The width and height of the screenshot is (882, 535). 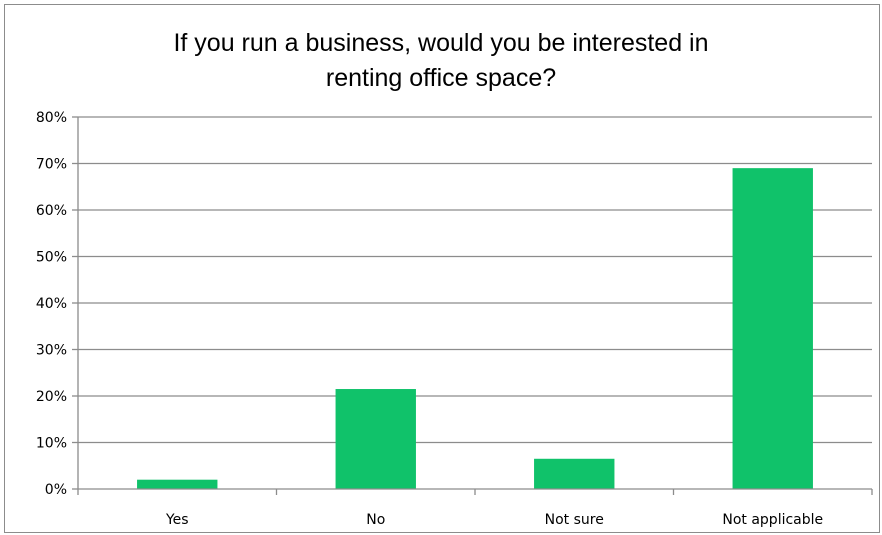 I want to click on x-tick-label-no: No, so click(x=375, y=520).